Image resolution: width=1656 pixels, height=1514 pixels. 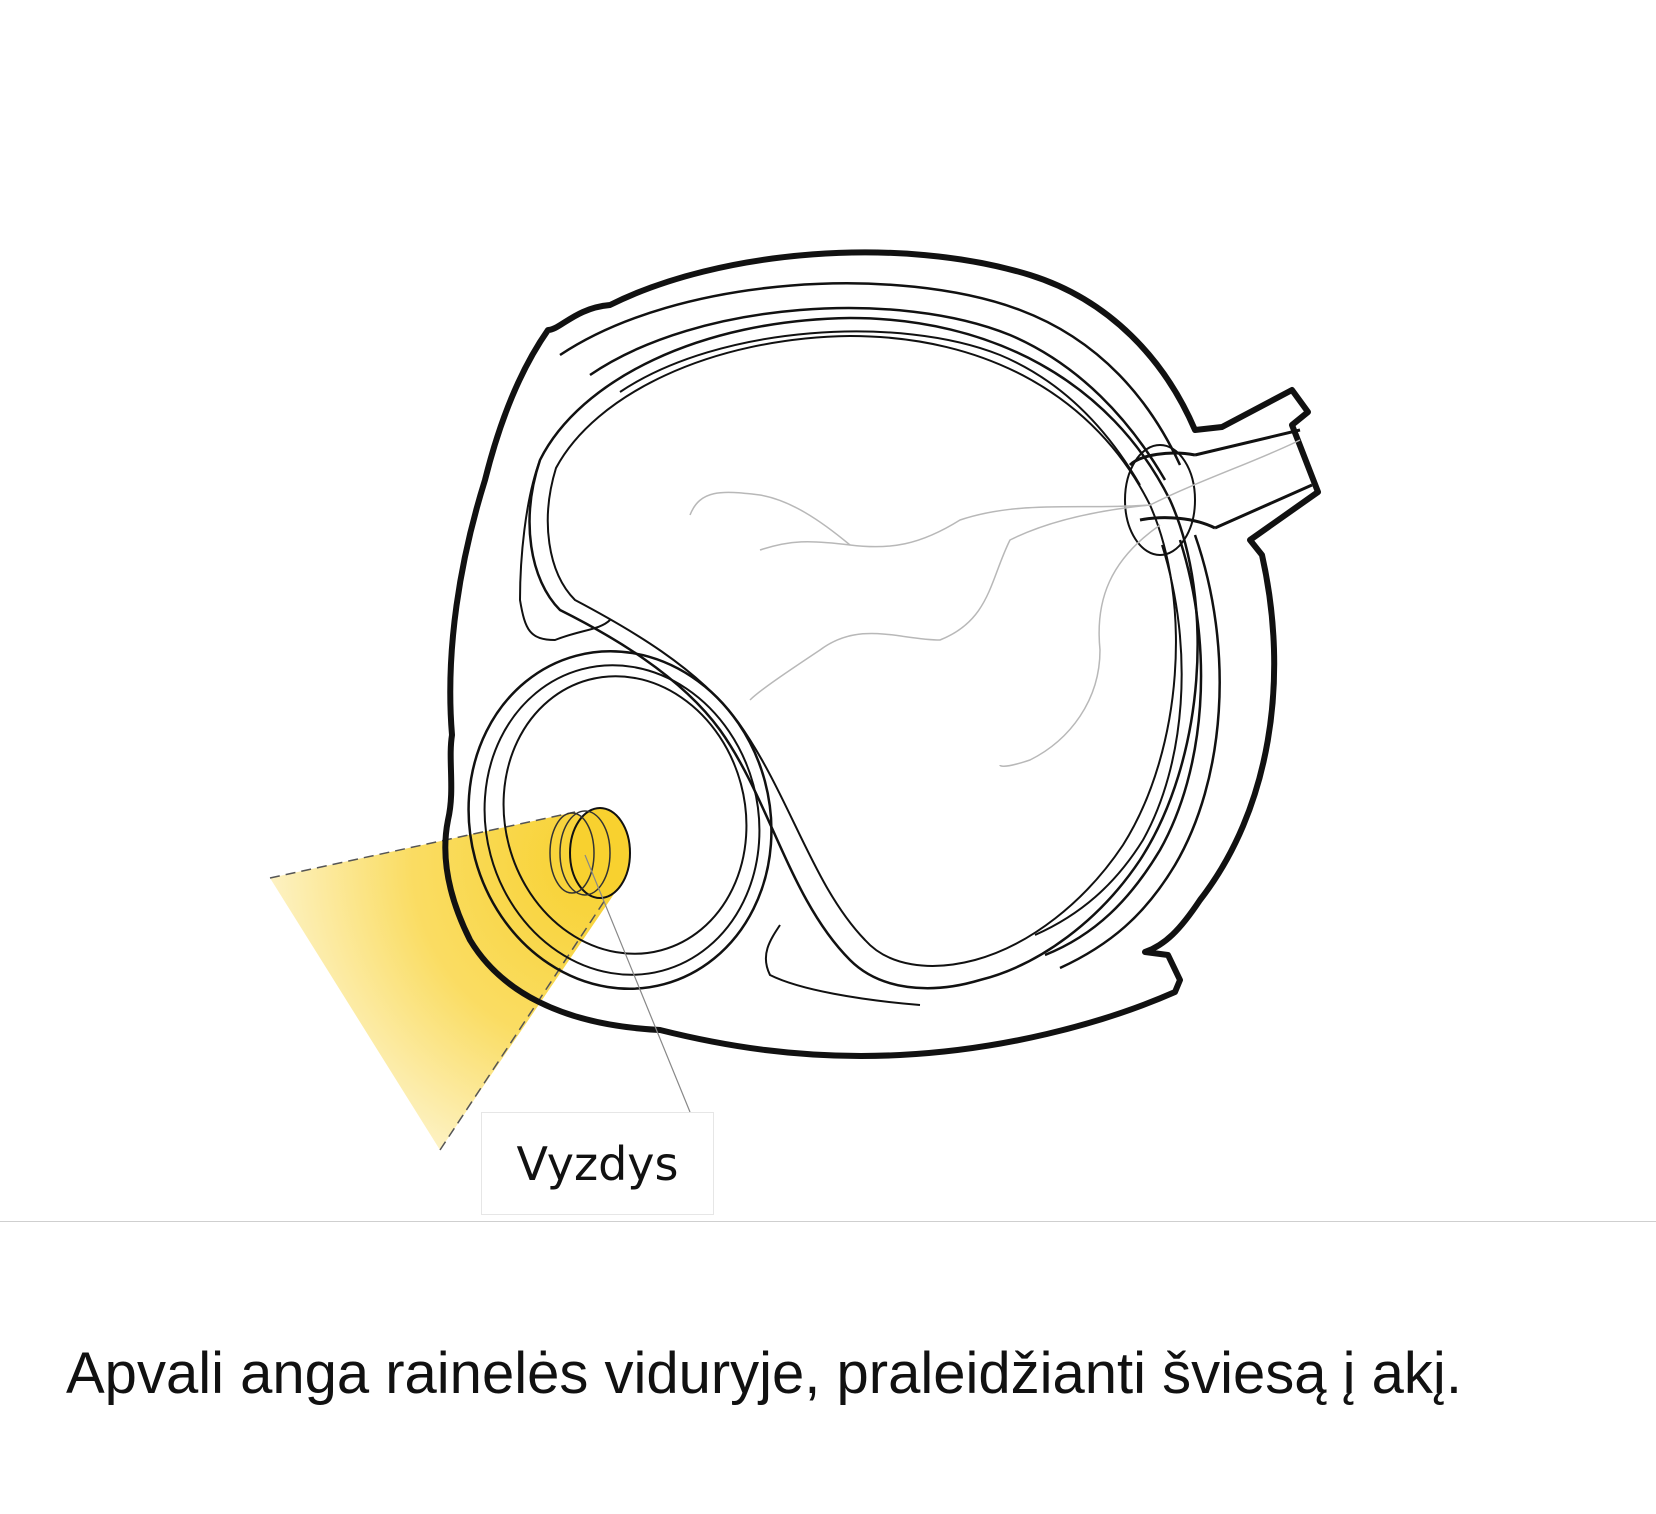 What do you see at coordinates (564, 550) in the screenshot?
I see `ciliary-body-top` at bounding box center [564, 550].